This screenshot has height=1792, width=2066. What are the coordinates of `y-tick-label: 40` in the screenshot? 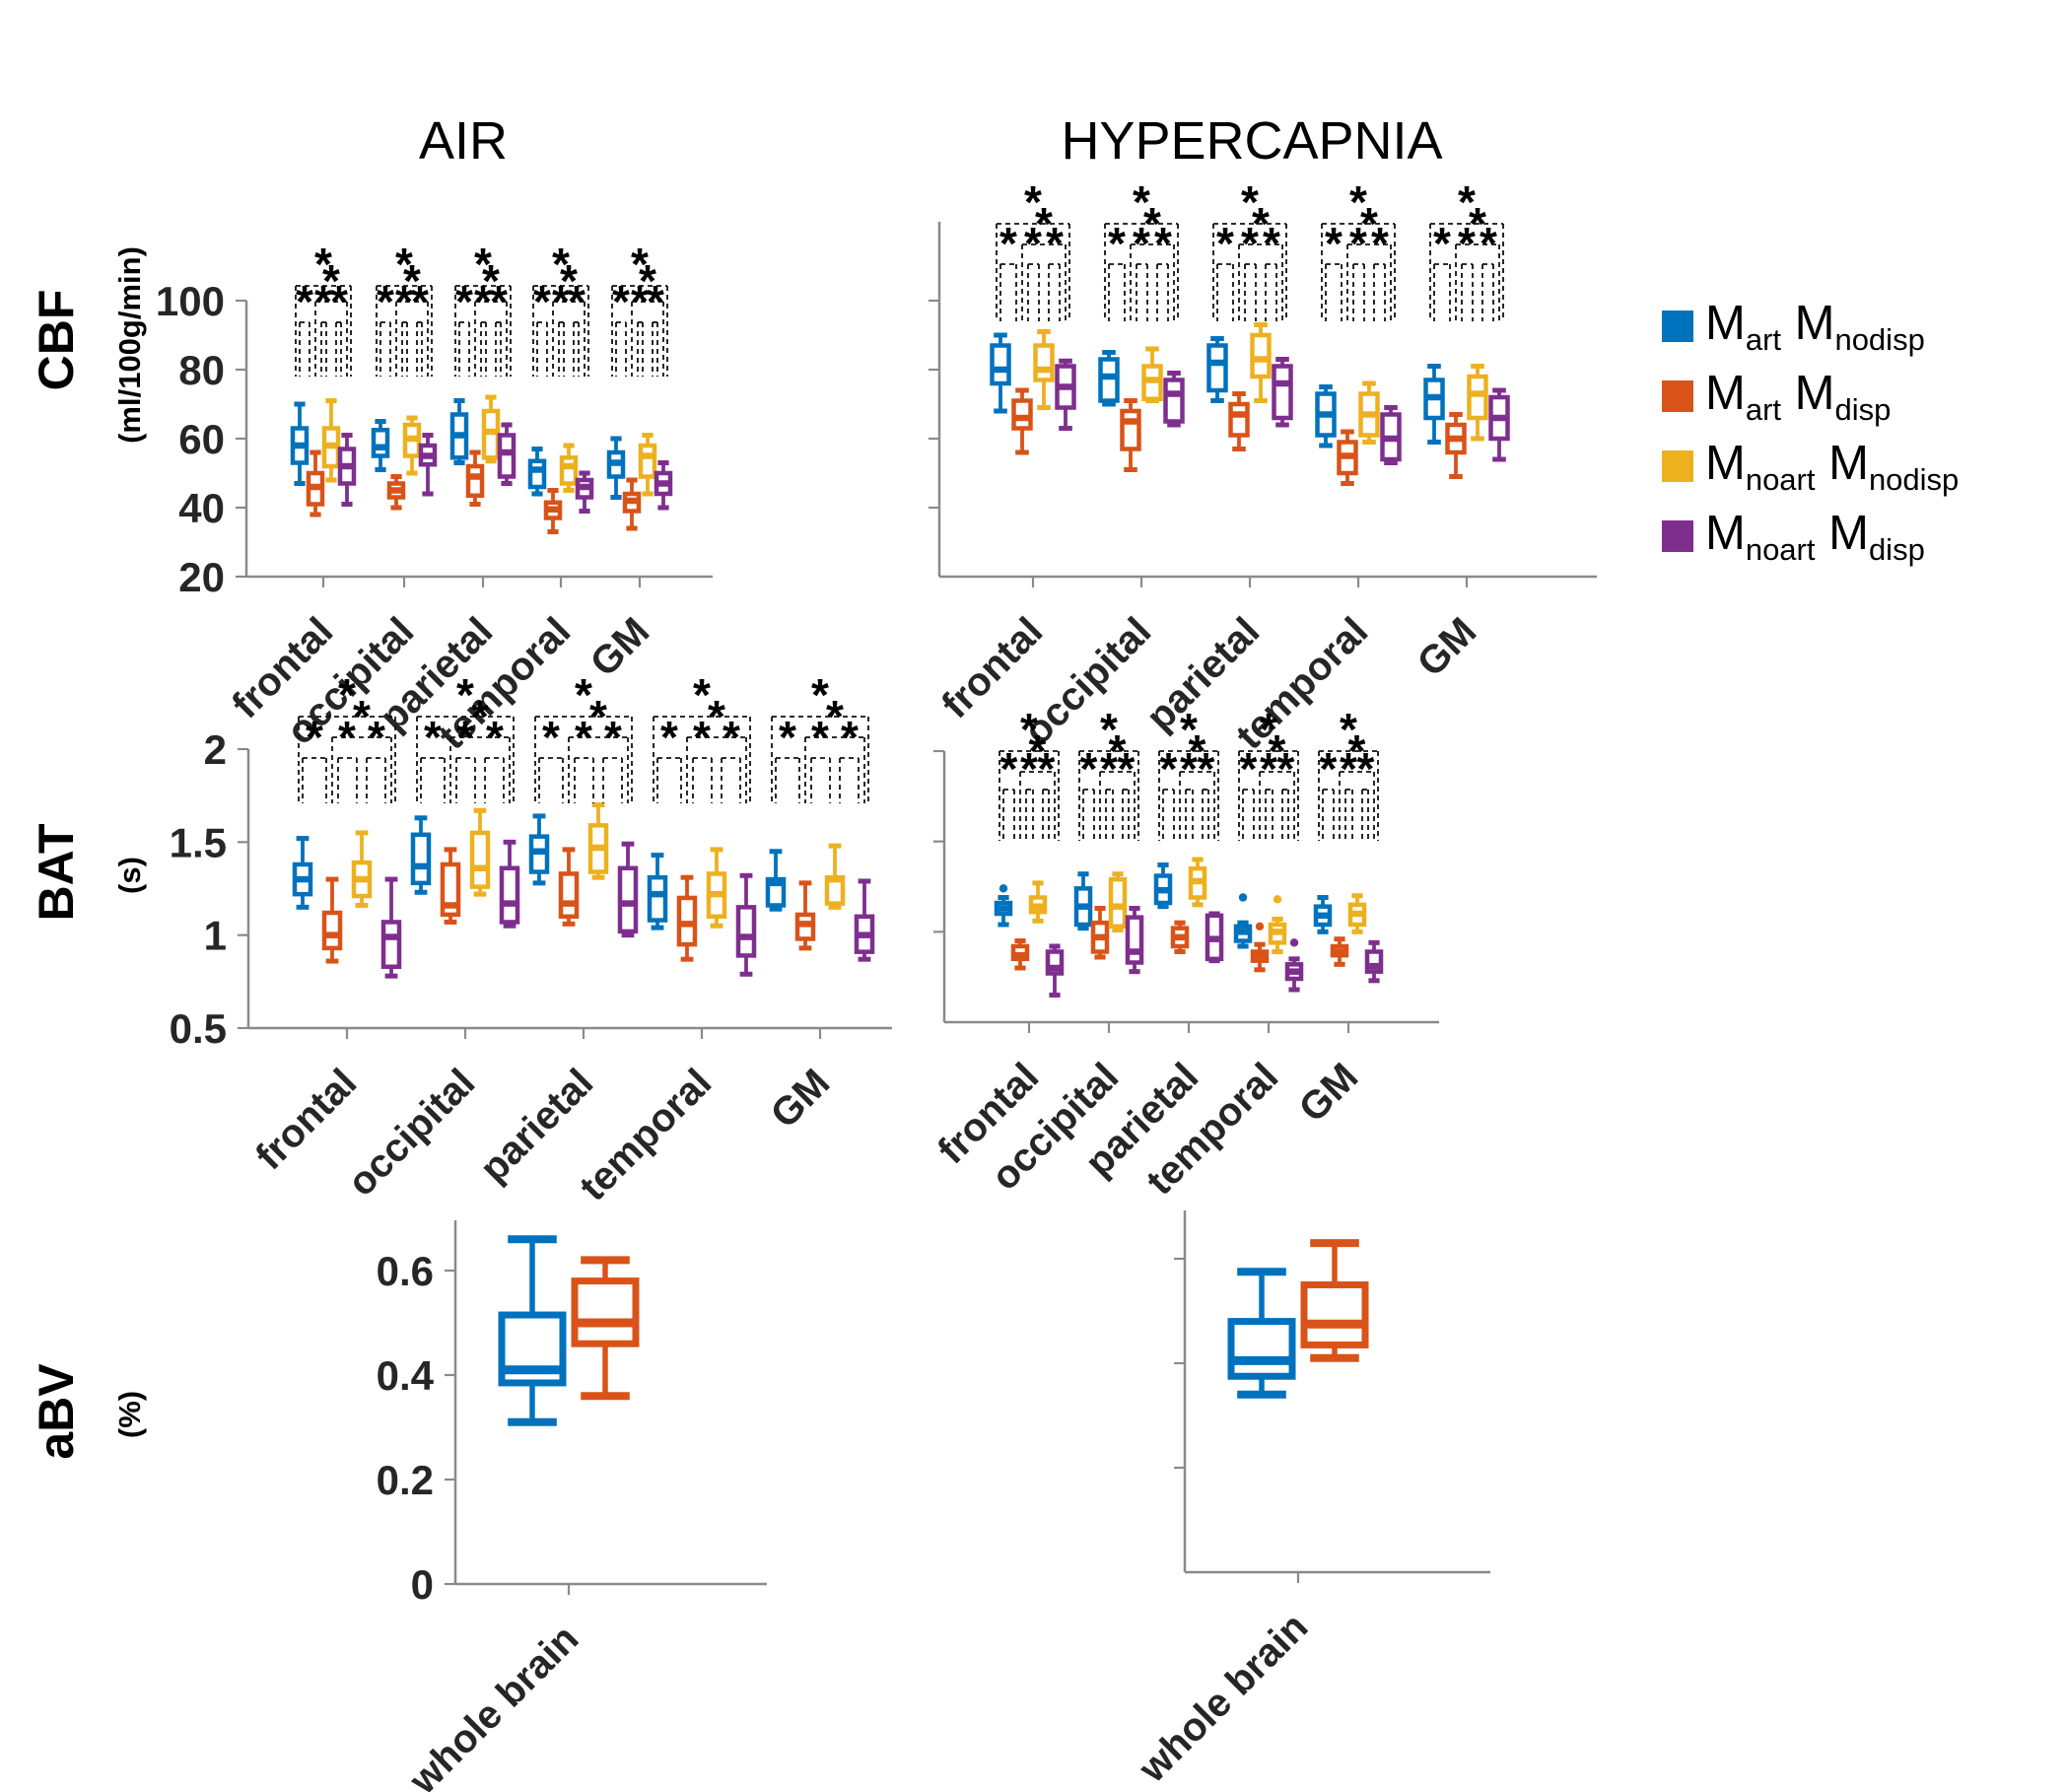 It's located at (201, 508).